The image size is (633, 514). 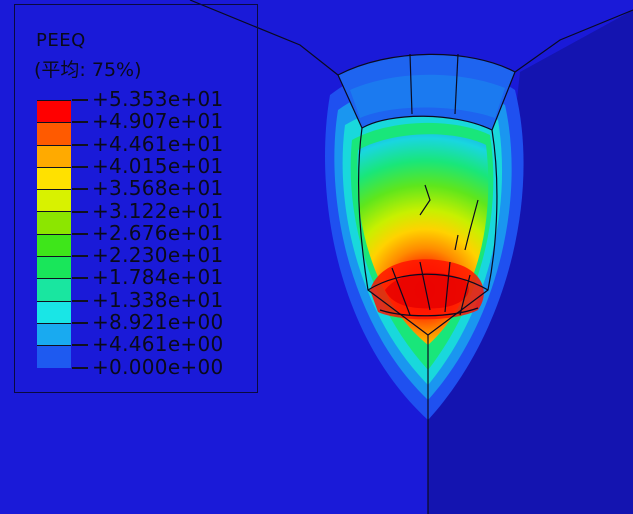 I want to click on legend-level-label: +4.461e+00, so click(x=158, y=344).